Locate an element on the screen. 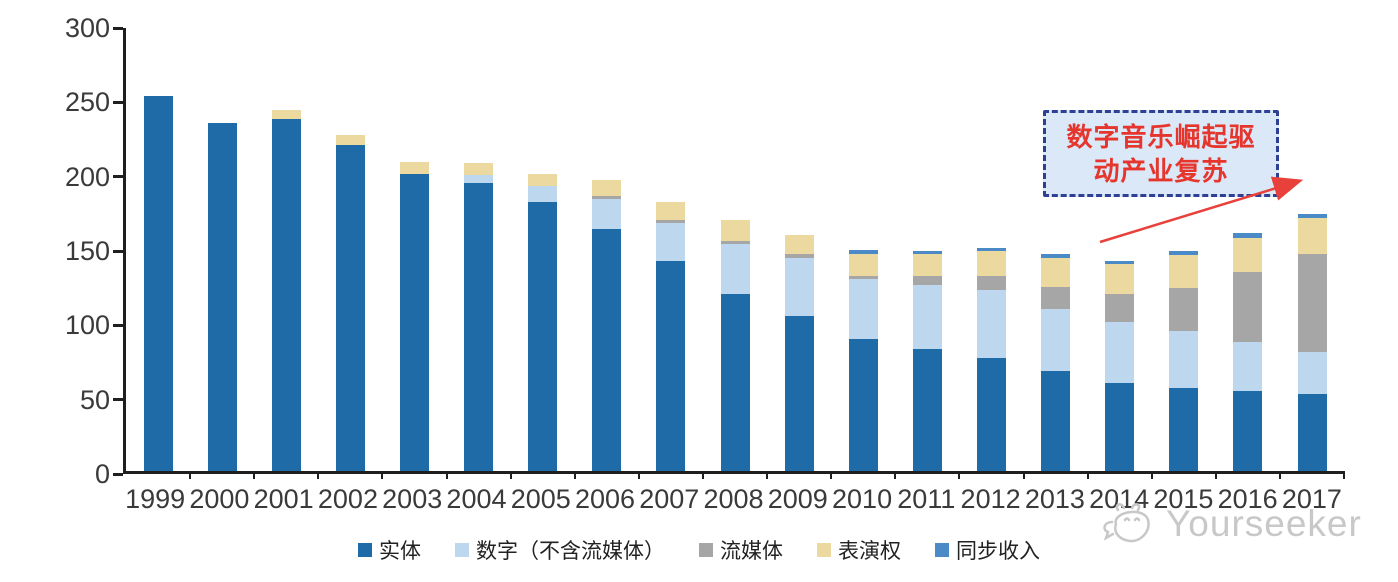  watermark-text: Yourseeker is located at coordinates (1264, 523).